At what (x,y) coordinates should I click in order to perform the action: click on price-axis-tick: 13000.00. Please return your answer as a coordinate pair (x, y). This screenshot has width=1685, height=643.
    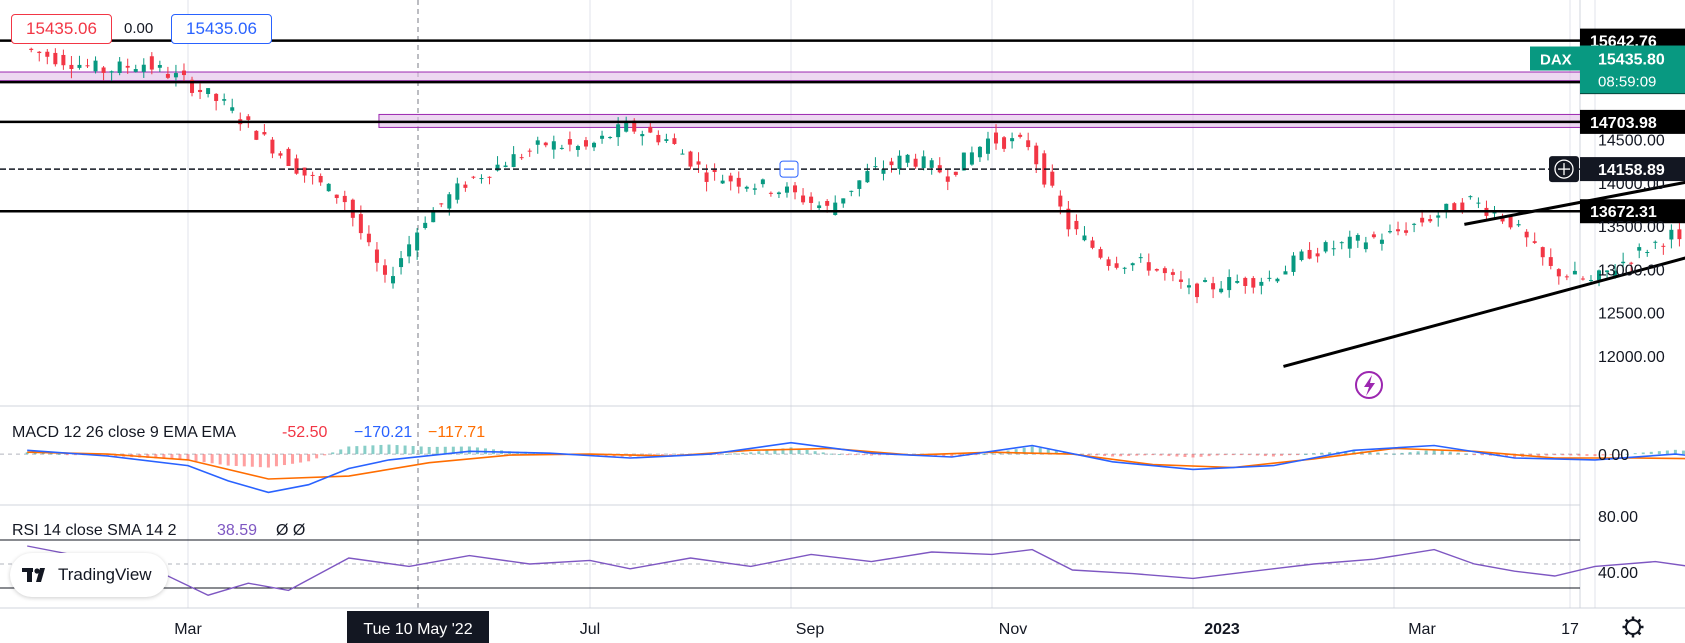
    Looking at the image, I should click on (1631, 270).